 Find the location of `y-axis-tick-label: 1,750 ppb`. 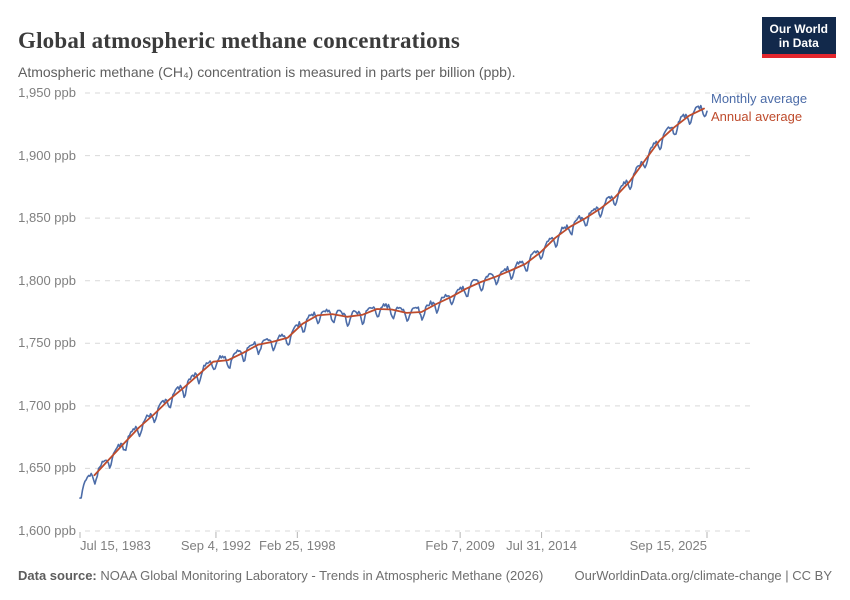

y-axis-tick-label: 1,750 ppb is located at coordinates (47, 343).